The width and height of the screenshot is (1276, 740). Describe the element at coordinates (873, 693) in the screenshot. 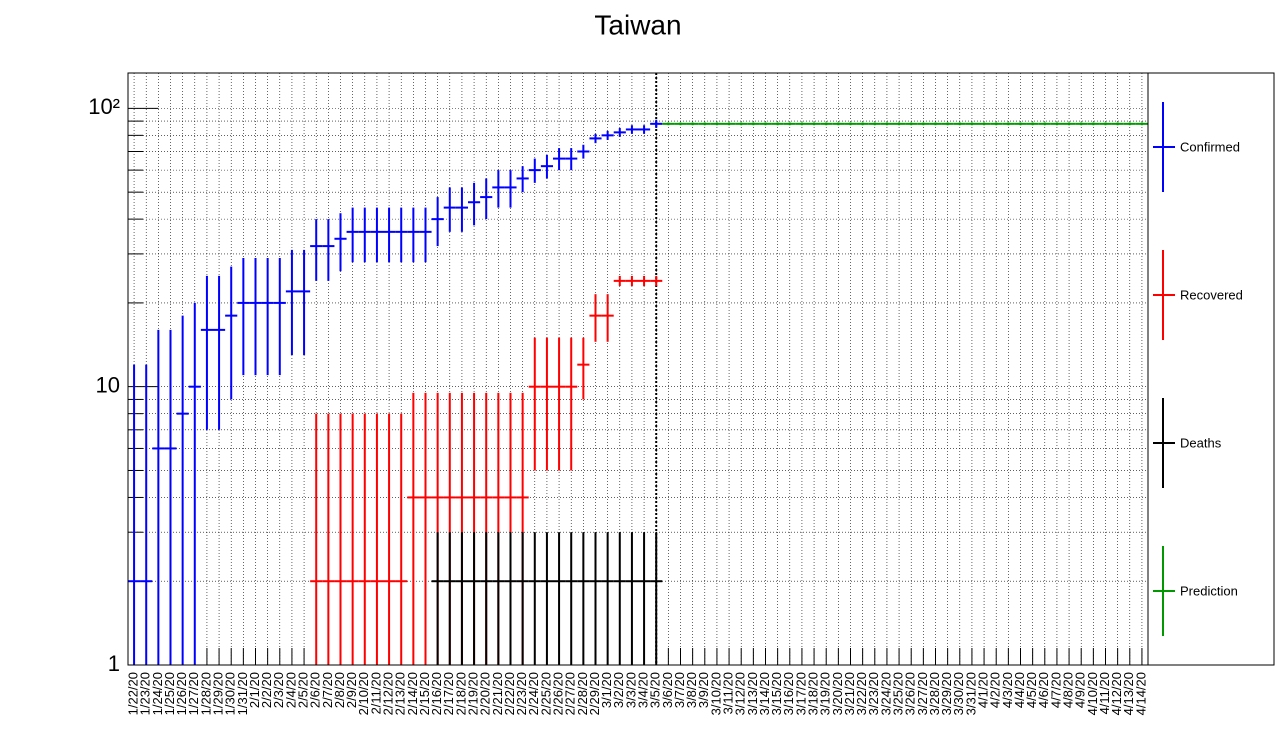

I see `x-tick-label: 3/23/20` at that location.